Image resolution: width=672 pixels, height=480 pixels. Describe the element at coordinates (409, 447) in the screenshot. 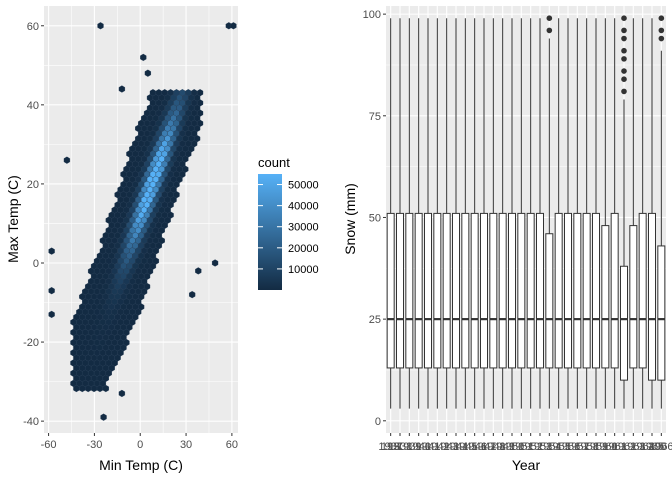

I see `boxplot-x-tick-label: 1939` at that location.